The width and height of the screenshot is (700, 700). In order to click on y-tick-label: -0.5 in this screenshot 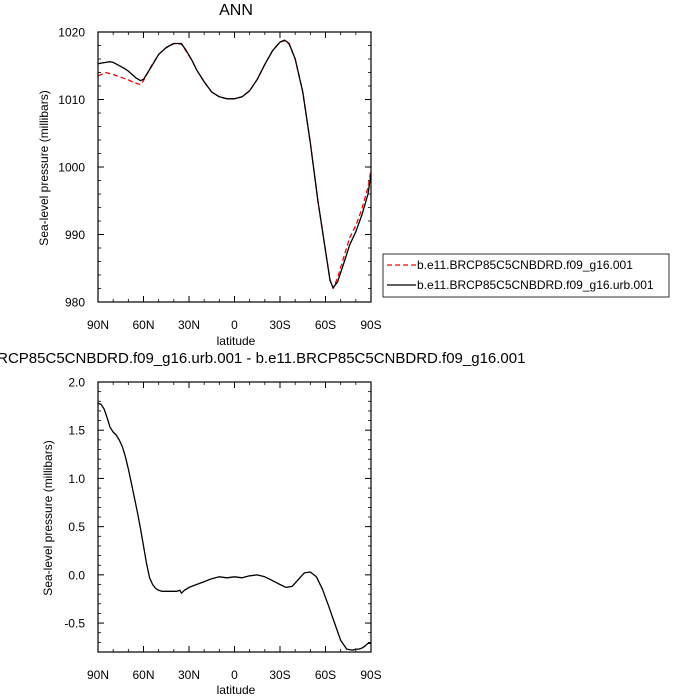, I will do `click(74, 624)`.